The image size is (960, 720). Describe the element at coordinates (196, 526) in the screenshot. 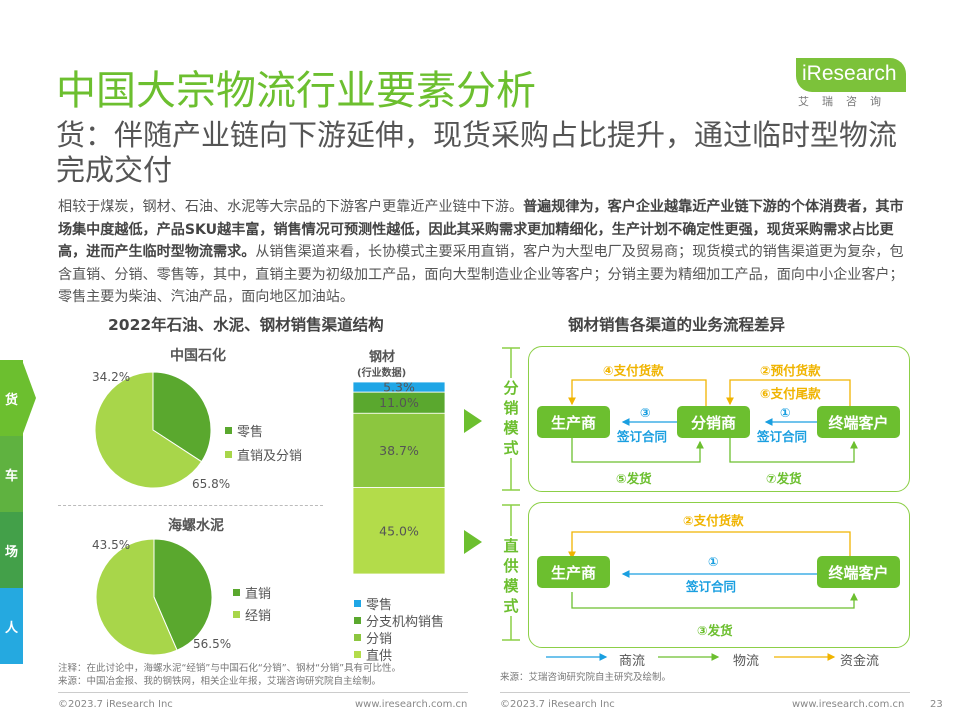

I see `conch-chart-title: 海螺水泥` at that location.